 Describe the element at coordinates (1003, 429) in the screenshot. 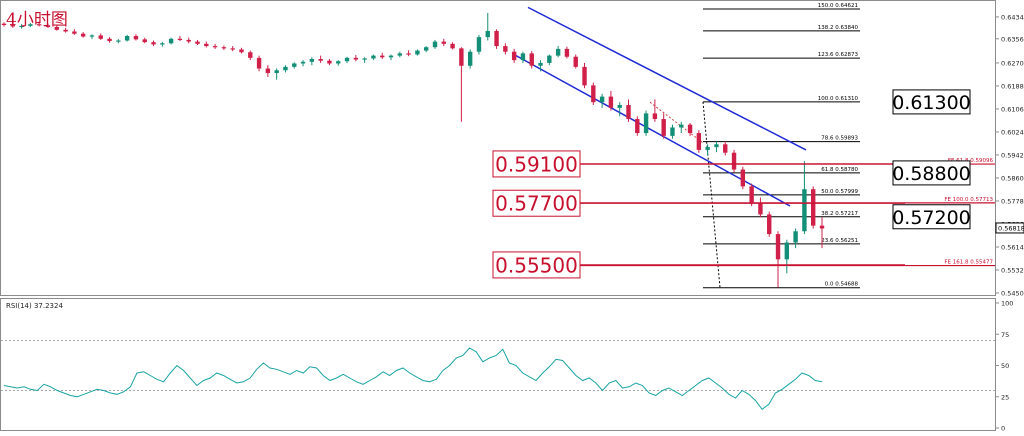

I see `rsi-tick-label: 0` at that location.